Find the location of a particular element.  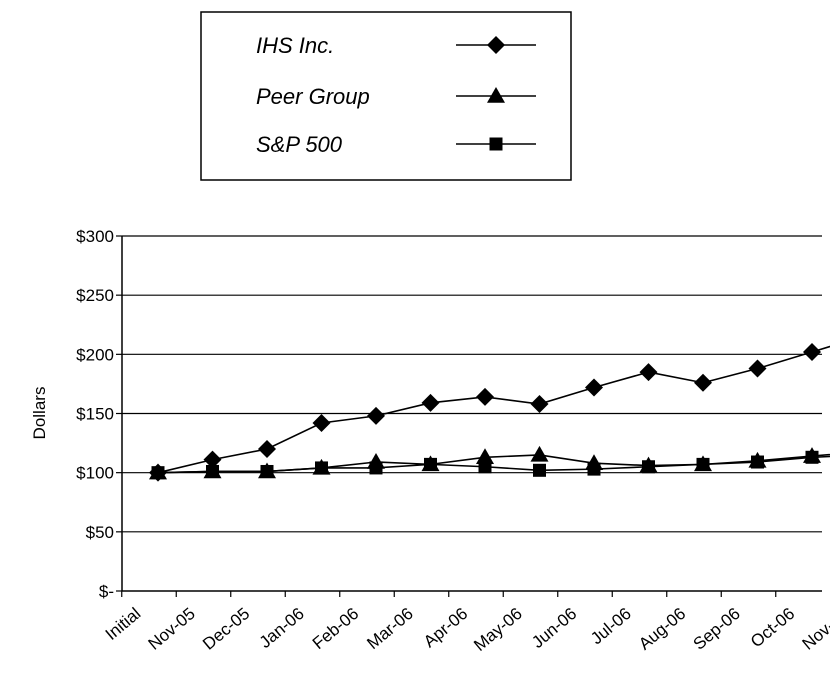

x-tick-label: Jan-06 is located at coordinates (282, 628).